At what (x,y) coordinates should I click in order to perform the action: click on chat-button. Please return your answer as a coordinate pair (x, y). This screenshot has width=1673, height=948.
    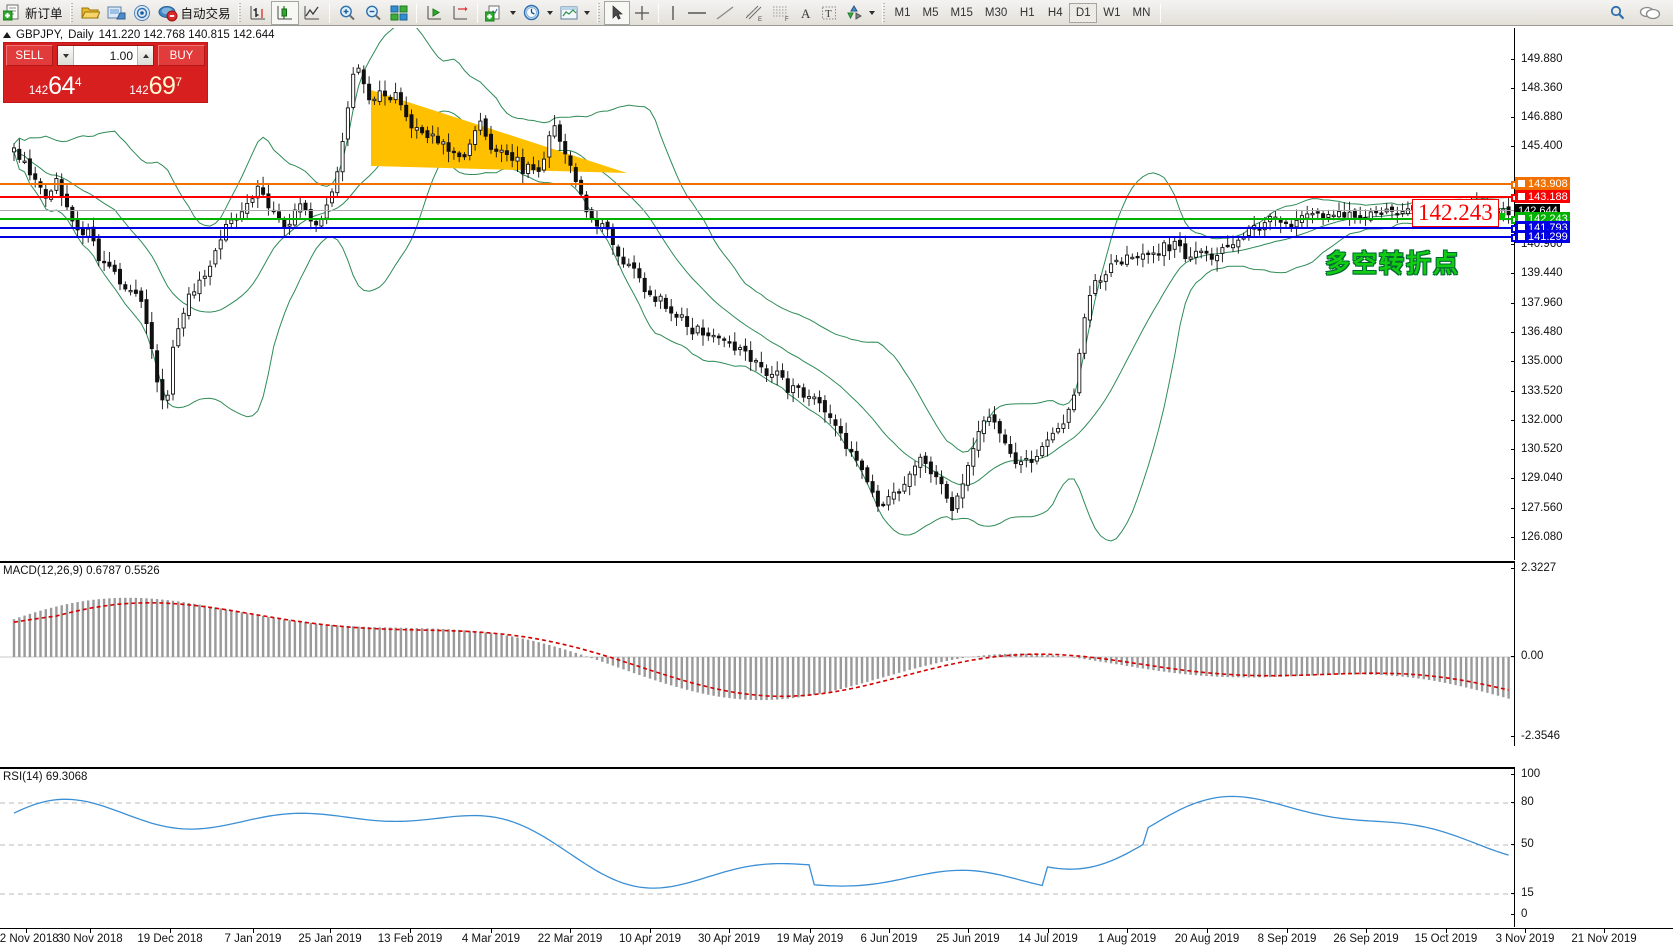
    Looking at the image, I should click on (1650, 13).